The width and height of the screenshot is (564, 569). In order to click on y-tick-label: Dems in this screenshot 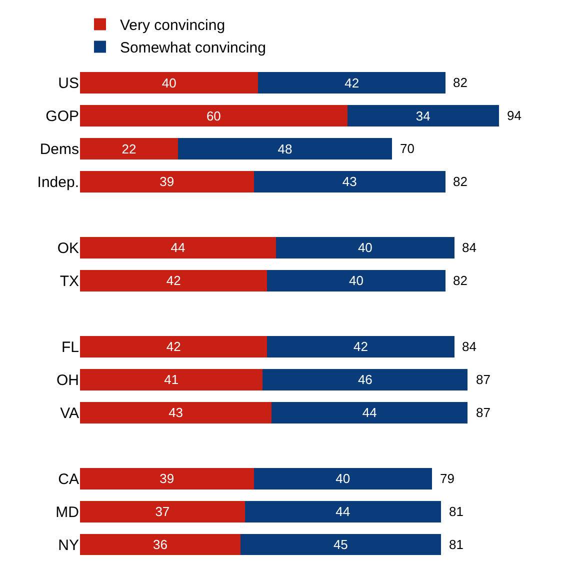, I will do `click(59, 149)`.